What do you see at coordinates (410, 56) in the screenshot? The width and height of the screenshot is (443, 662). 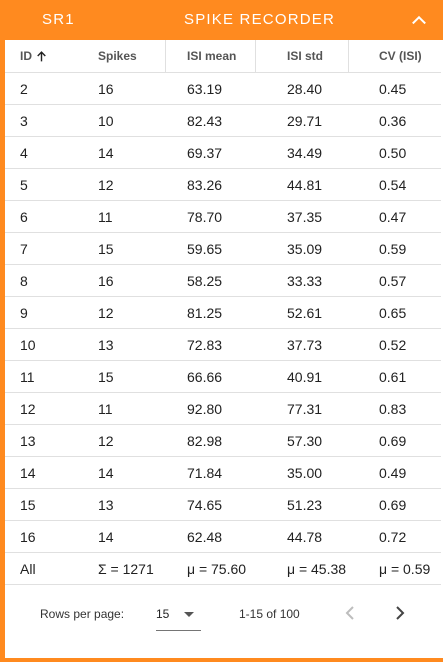 I see `column-header-cv-isi: CV (ISI)` at bounding box center [410, 56].